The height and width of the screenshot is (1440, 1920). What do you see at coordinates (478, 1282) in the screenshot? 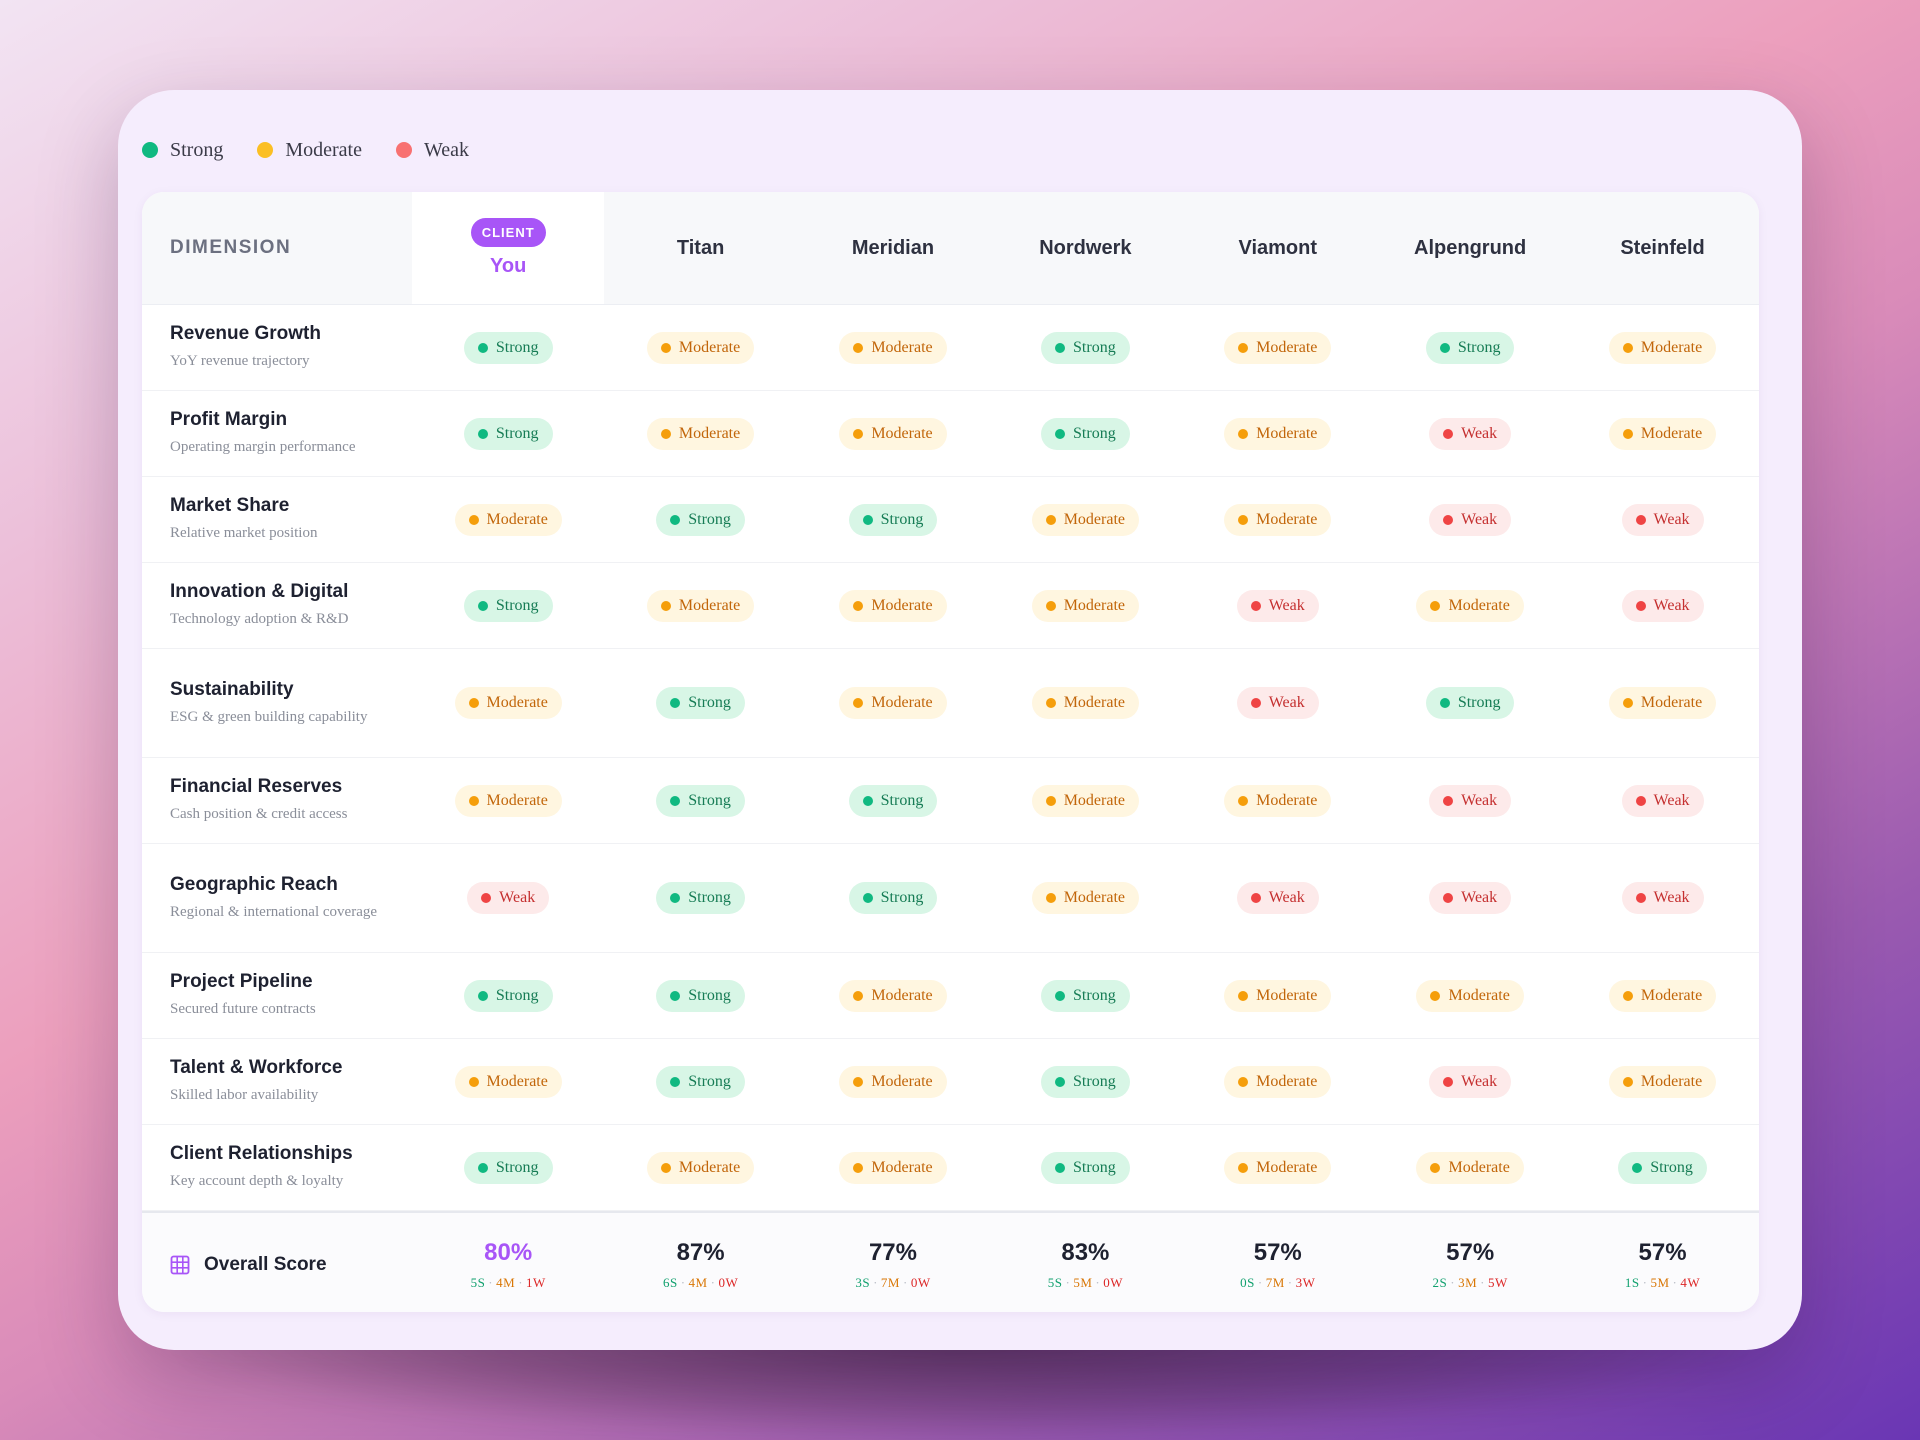
I see `breakdown-count-s: 5S` at bounding box center [478, 1282].